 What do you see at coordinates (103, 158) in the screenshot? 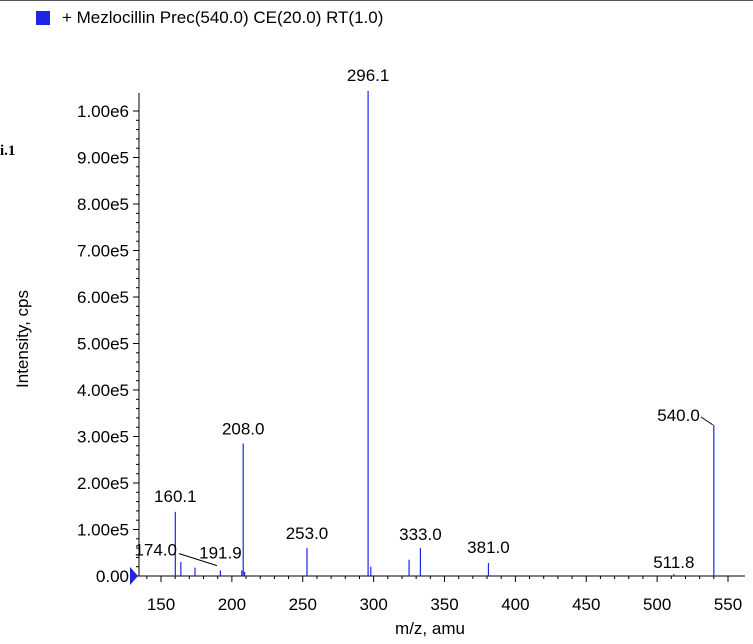
I see `y-tick-label: 9.00e5` at bounding box center [103, 158].